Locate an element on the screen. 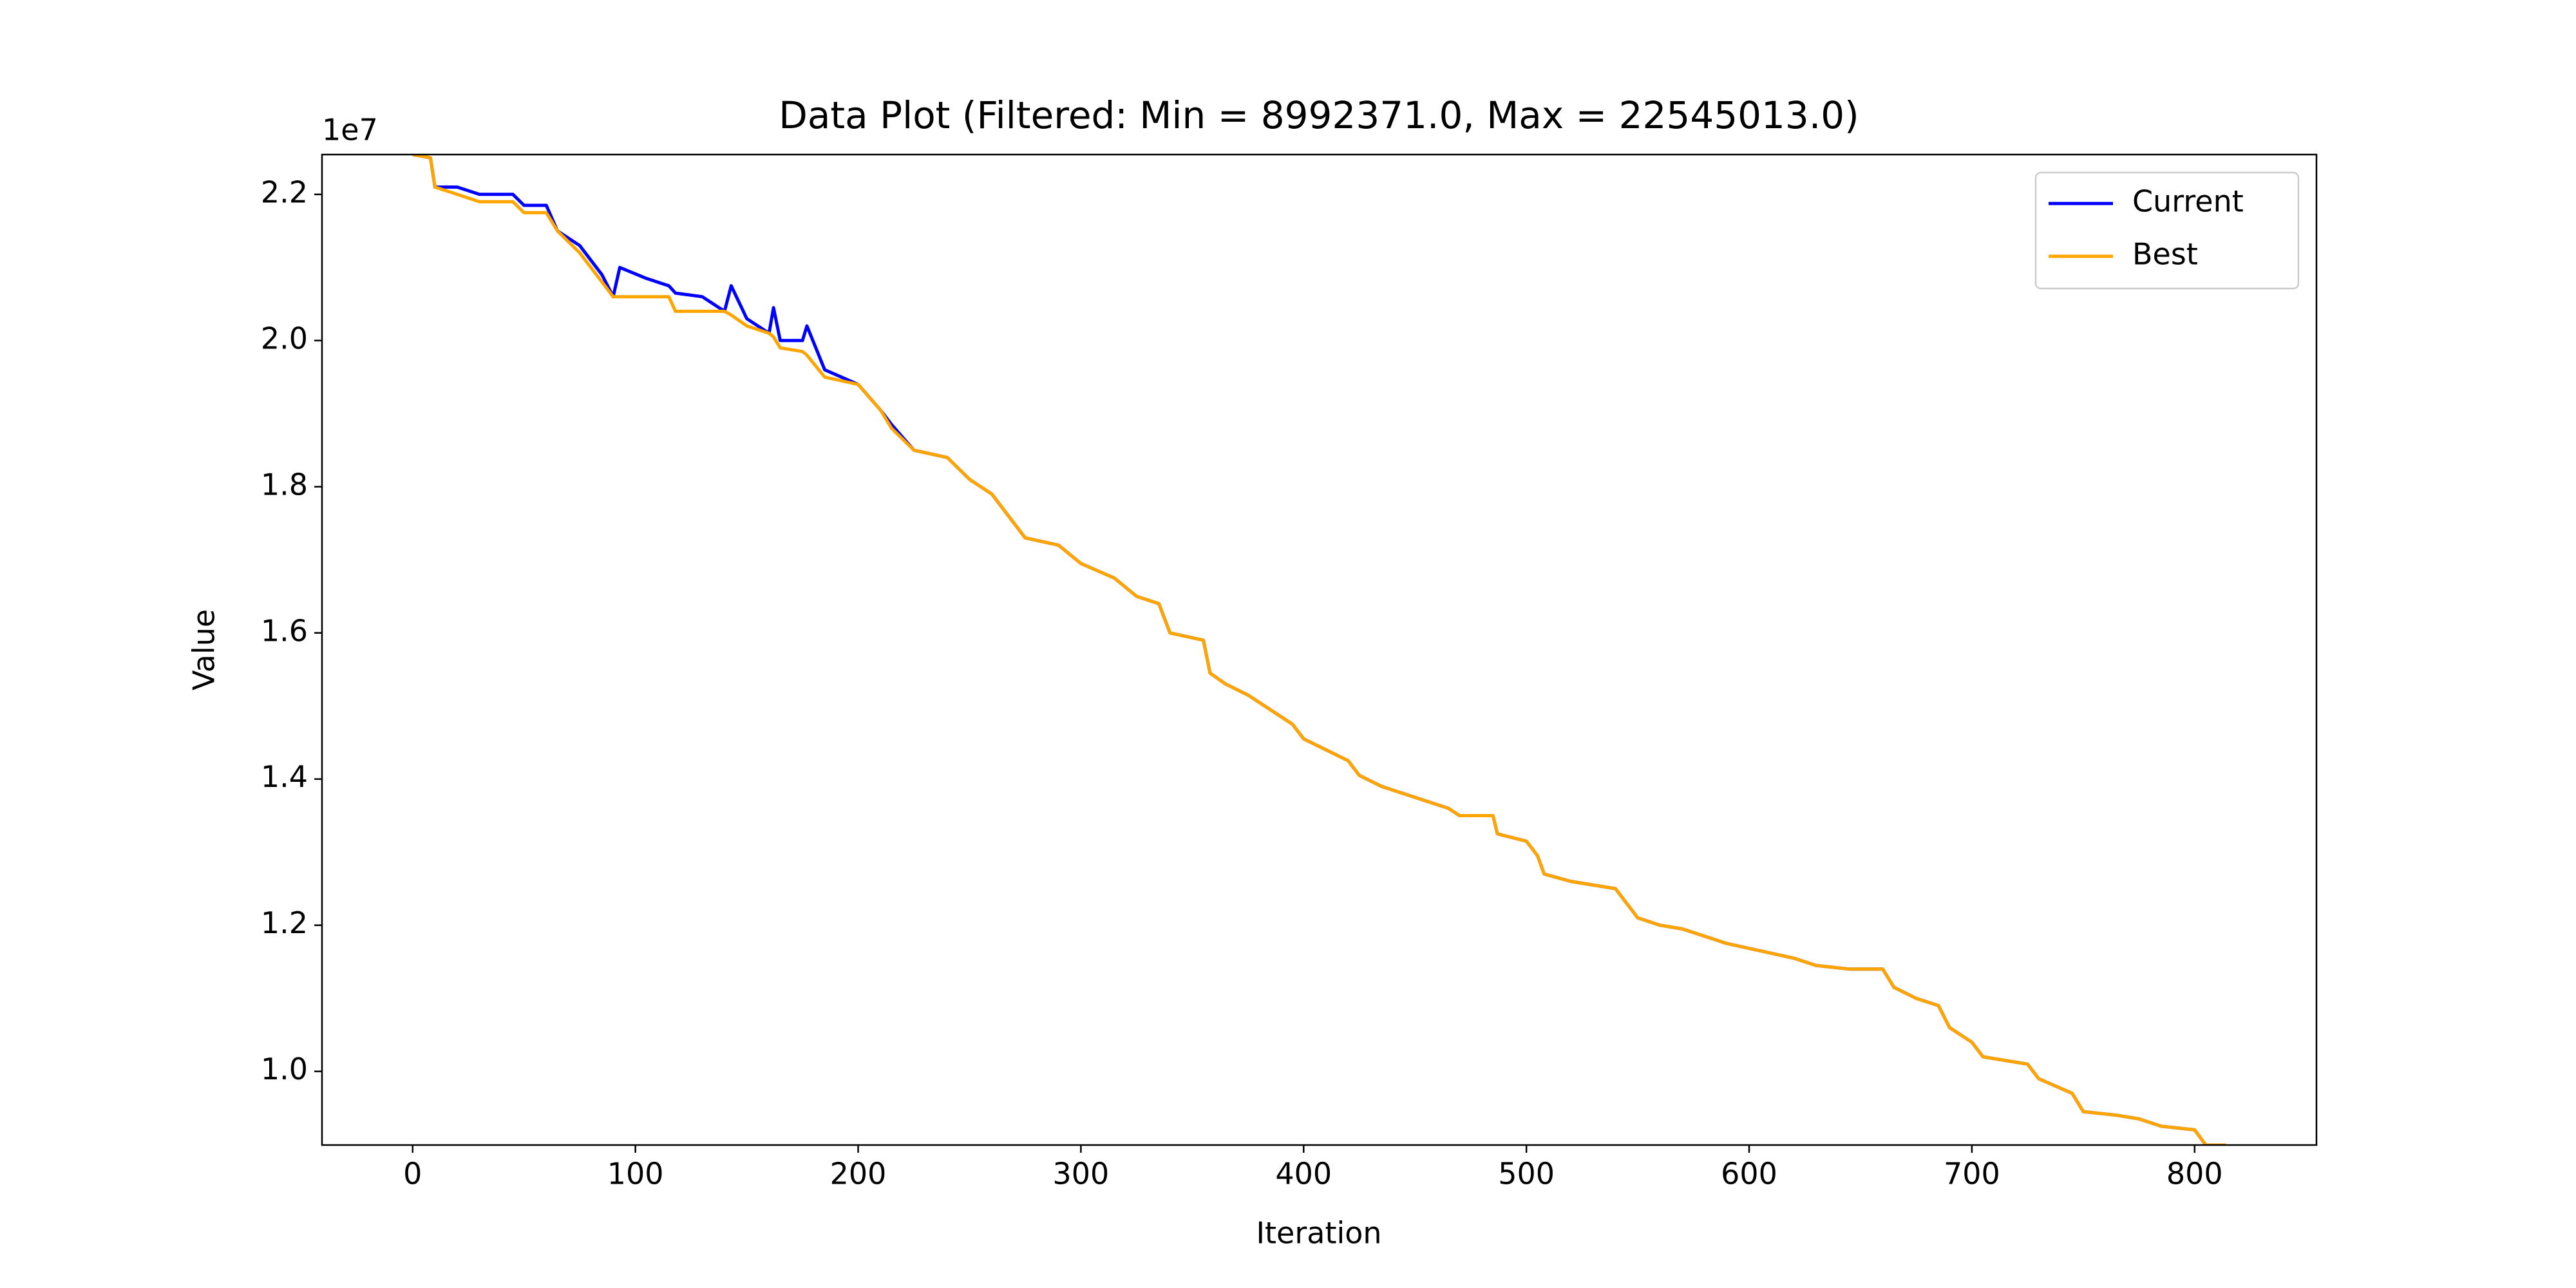 The height and width of the screenshot is (1288, 2576). x-tick-label: 400 is located at coordinates (1303, 1174).